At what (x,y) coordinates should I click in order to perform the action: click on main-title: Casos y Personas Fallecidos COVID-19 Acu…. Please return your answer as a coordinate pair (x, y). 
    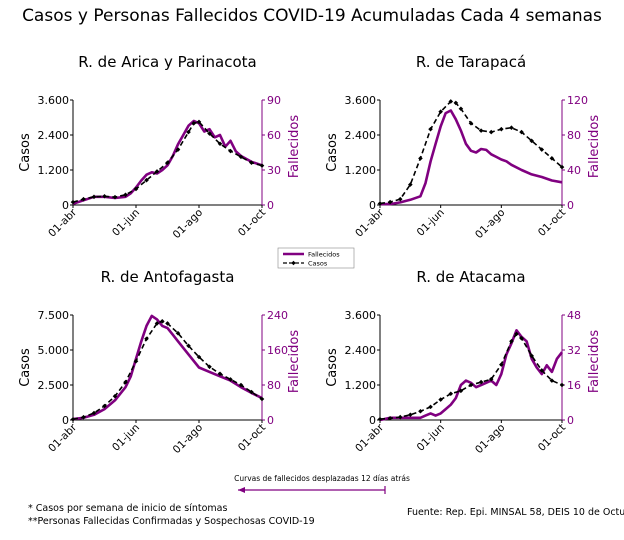
    Looking at the image, I should click on (312, 16).